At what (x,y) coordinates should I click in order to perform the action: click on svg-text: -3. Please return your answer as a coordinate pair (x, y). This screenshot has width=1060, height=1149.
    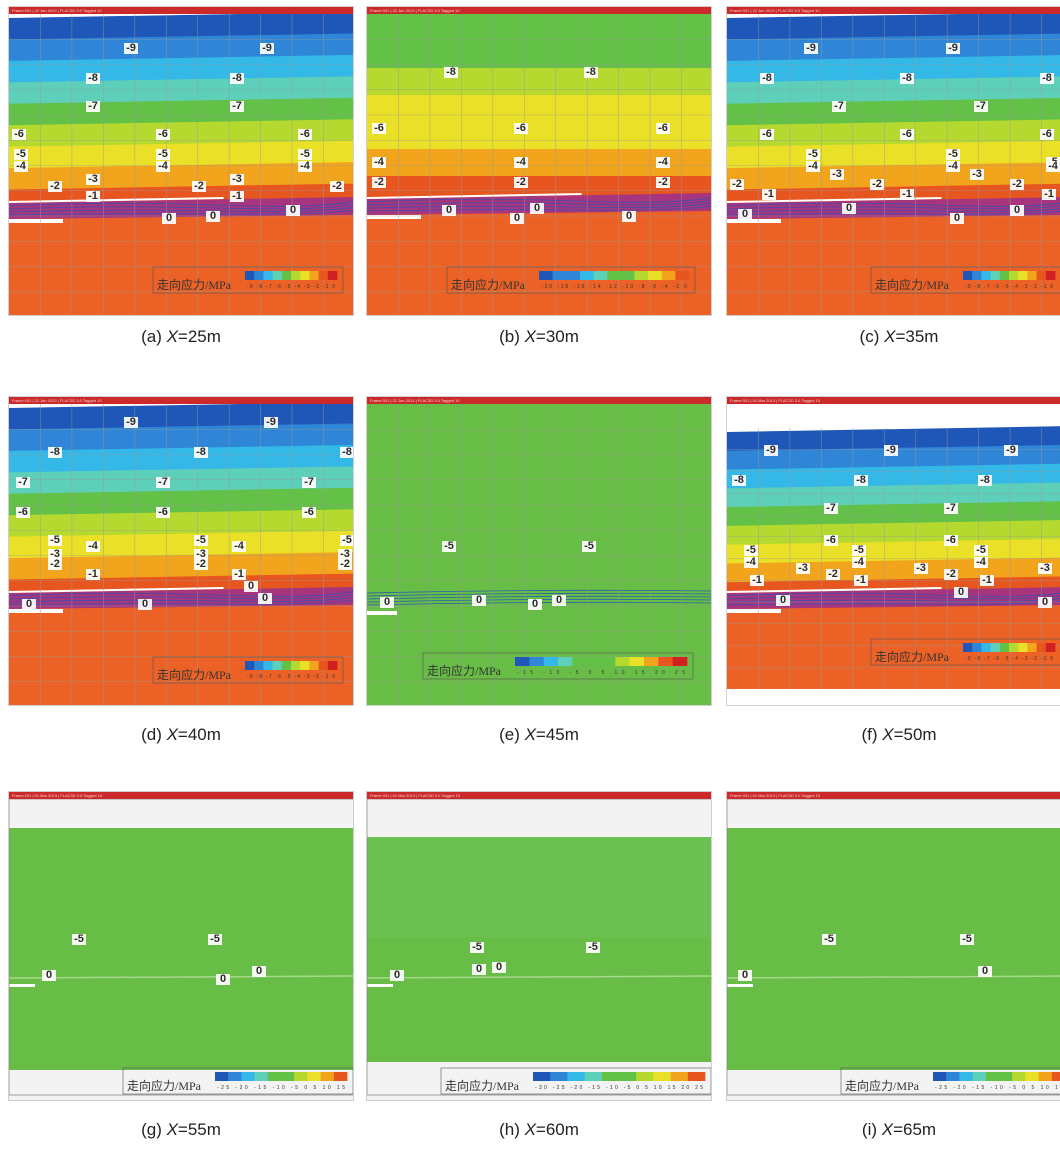
    Looking at the image, I should click on (1045, 568).